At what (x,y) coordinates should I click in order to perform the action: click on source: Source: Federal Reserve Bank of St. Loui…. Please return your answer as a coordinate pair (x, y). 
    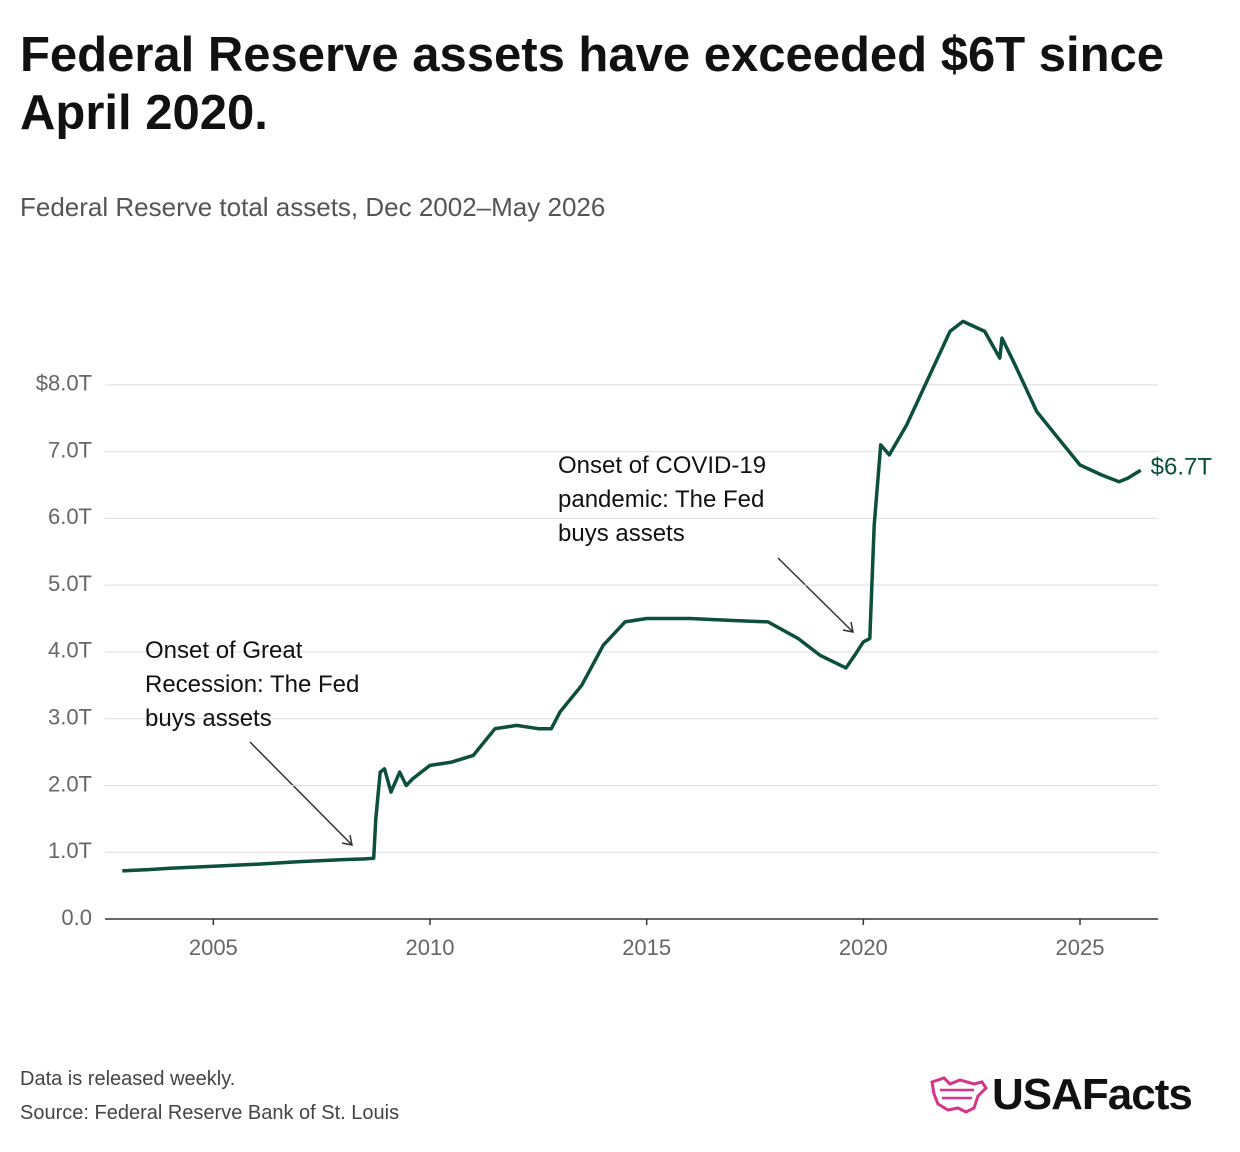
    Looking at the image, I should click on (210, 1113).